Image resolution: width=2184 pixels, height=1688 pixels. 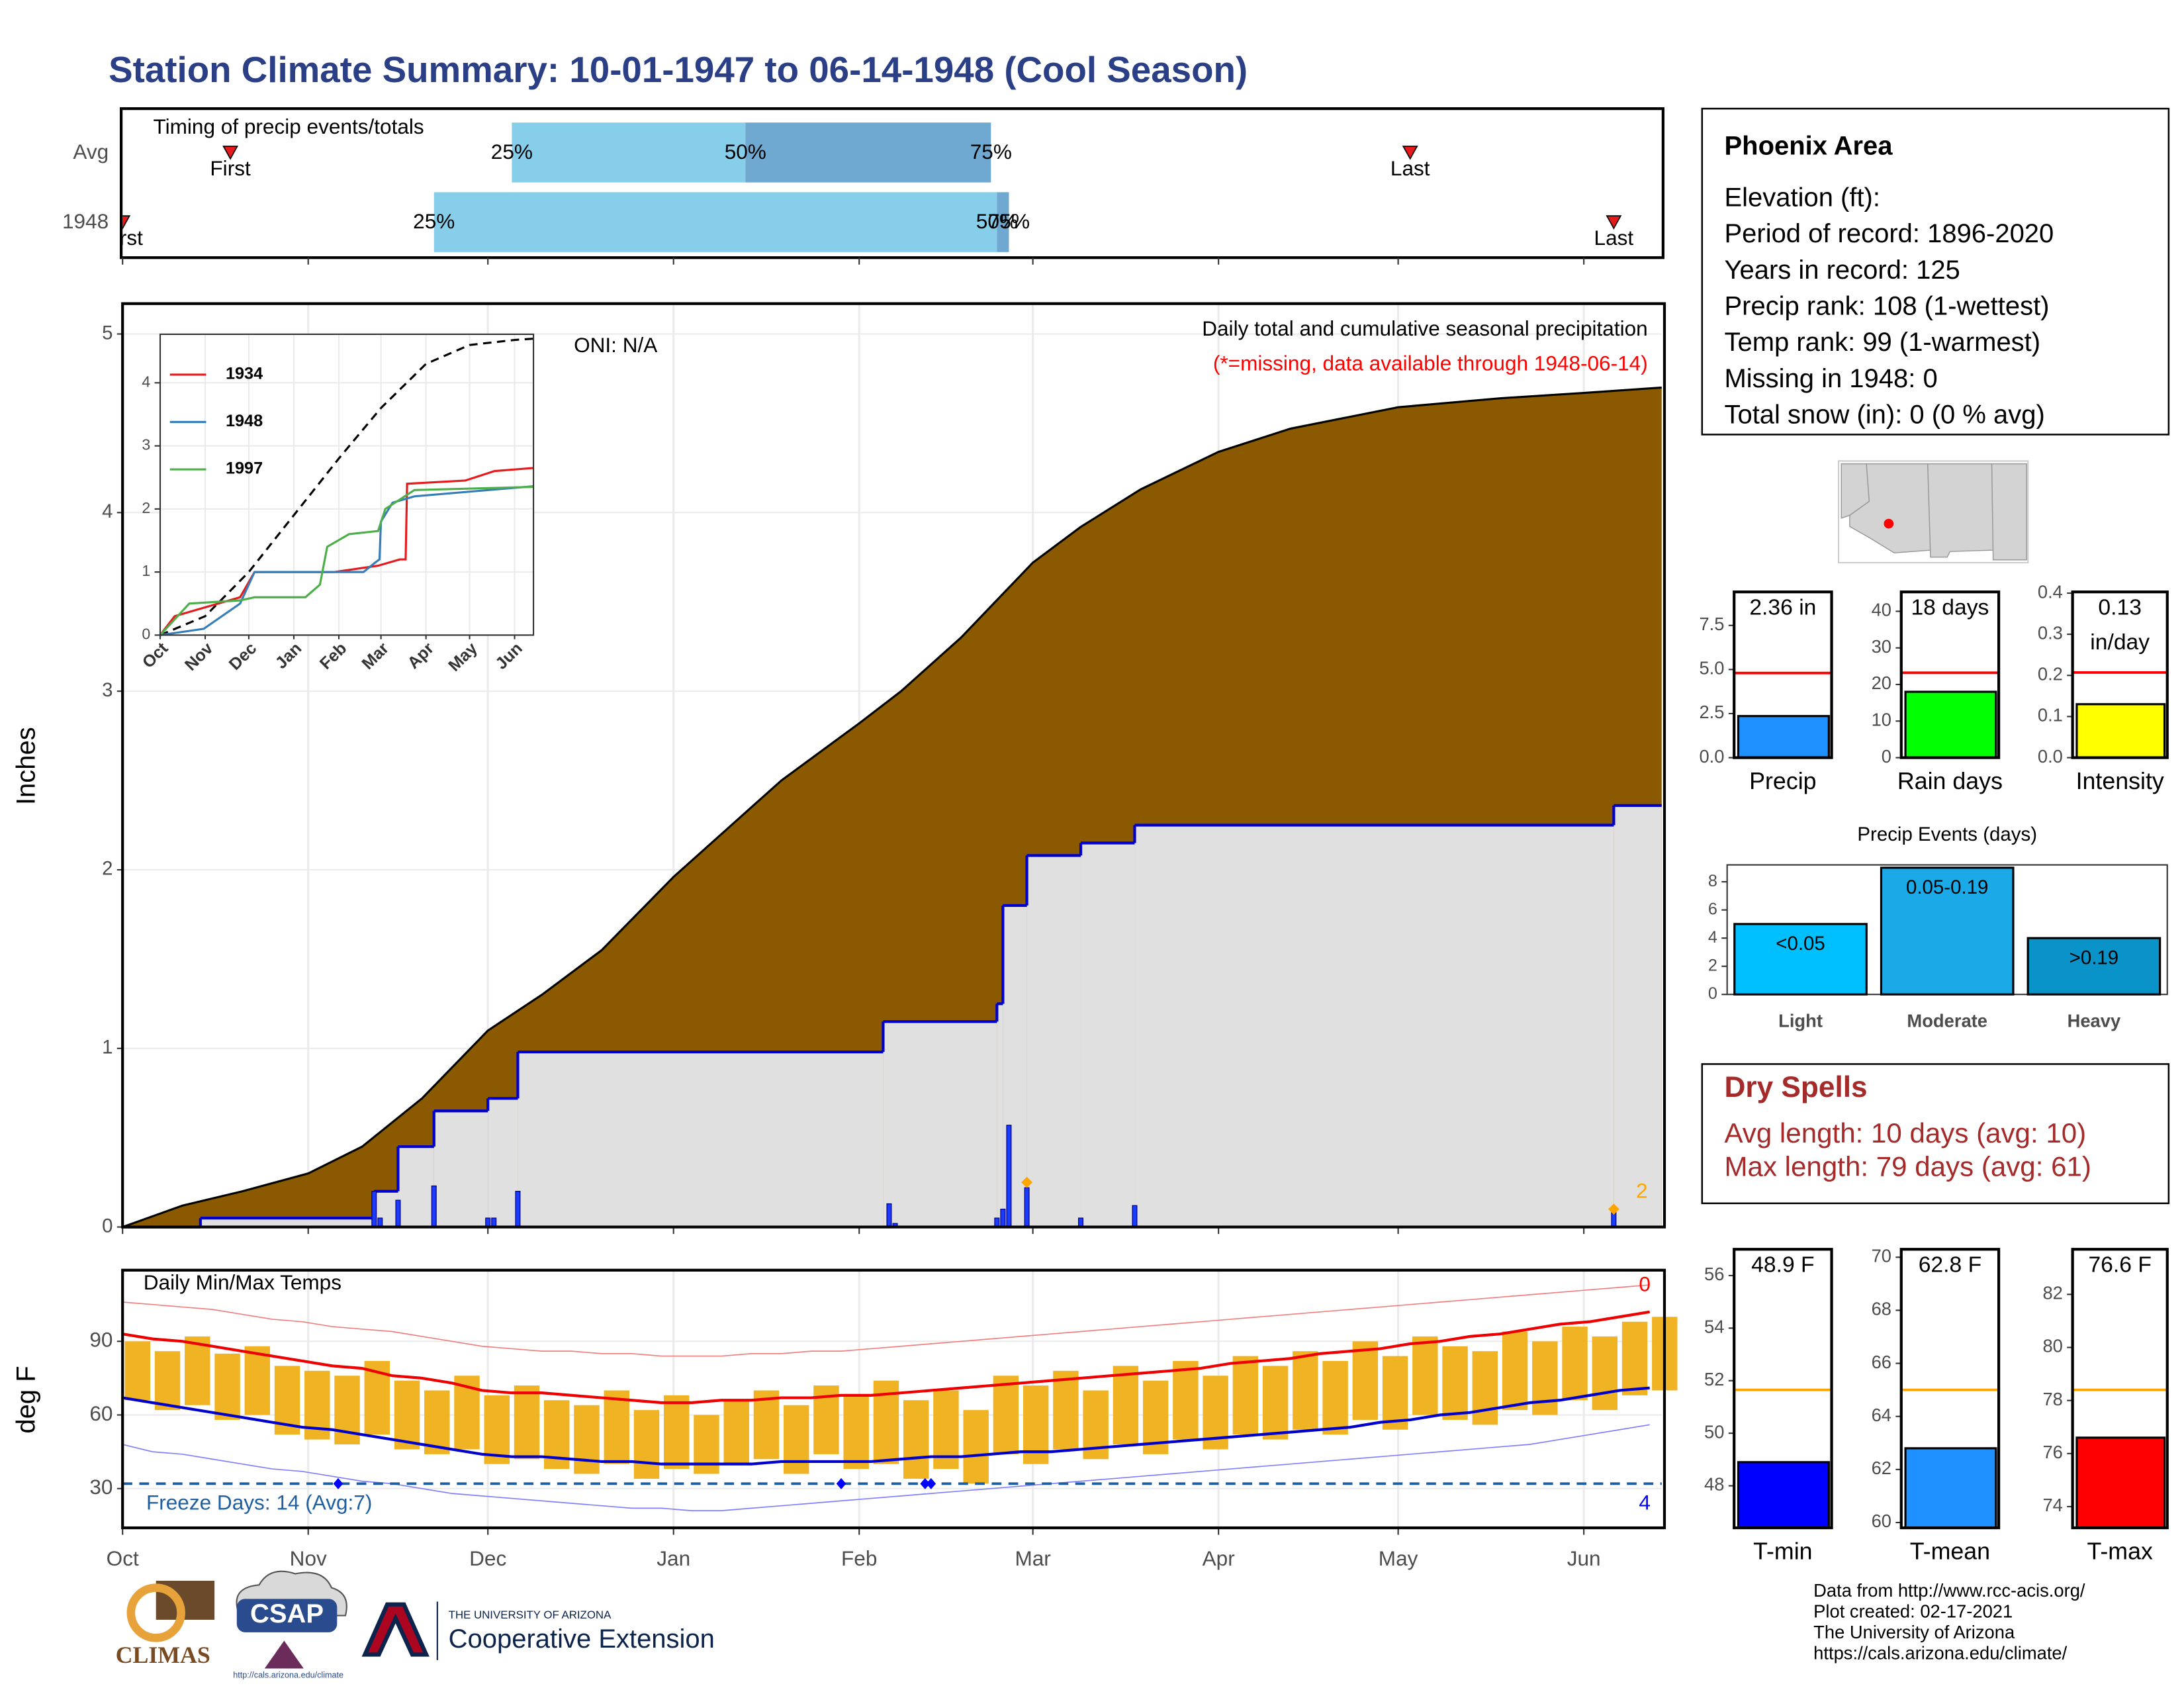 I want to click on normal-min-line, so click(x=886, y=1426).